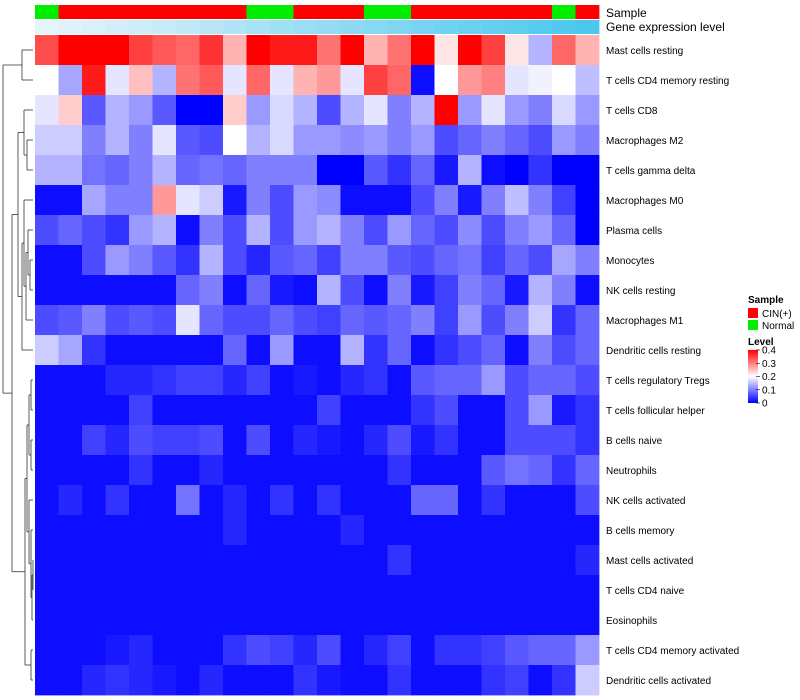 Image resolution: width=800 pixels, height=700 pixels. What do you see at coordinates (658, 381) in the screenshot?
I see `row-label: T cells regulatory Tregs` at bounding box center [658, 381].